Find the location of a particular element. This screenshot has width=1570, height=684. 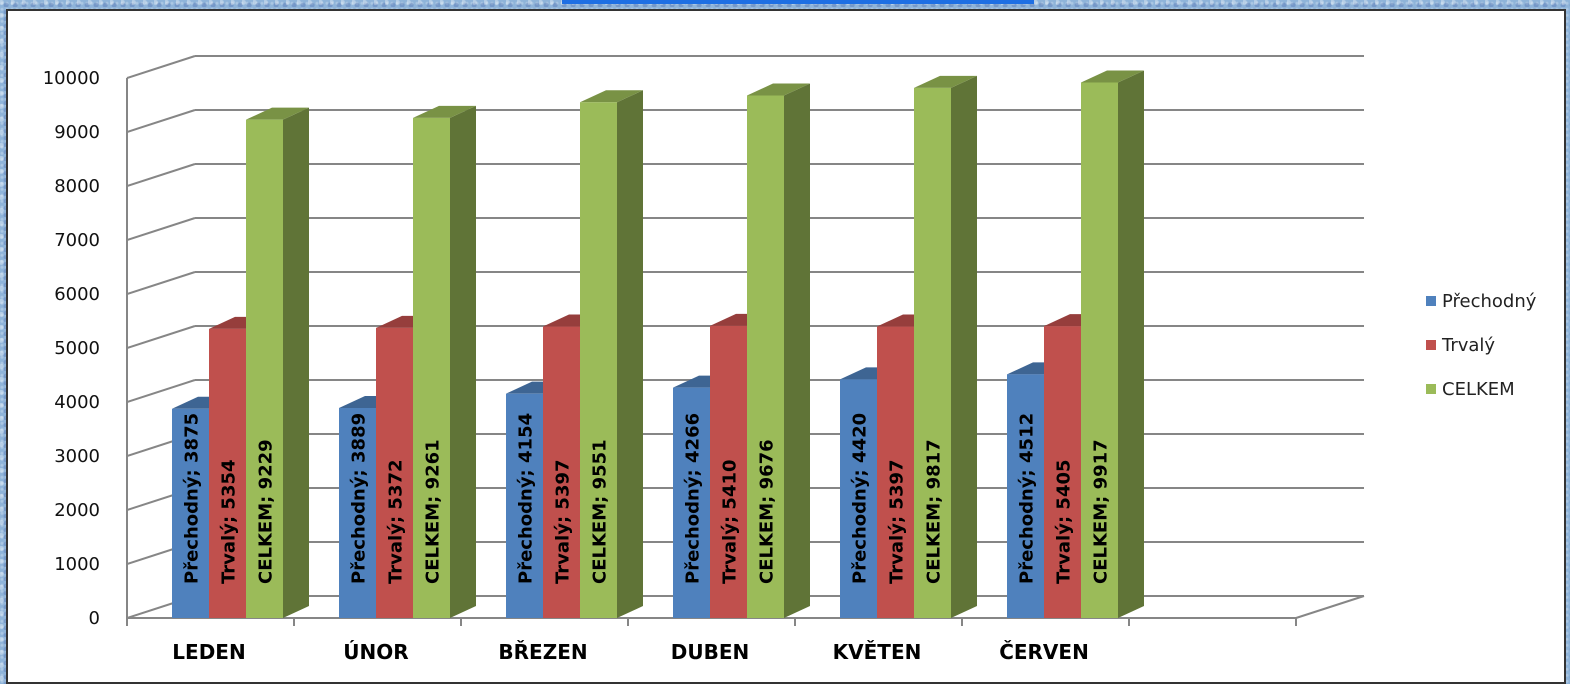

y-tick-label: 8000 is located at coordinates (77, 186).